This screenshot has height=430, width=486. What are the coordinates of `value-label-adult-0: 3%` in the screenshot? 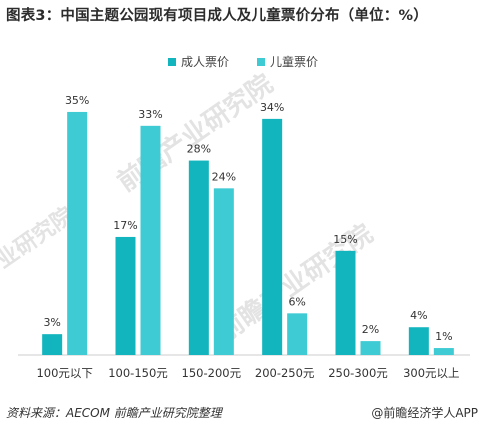 It's located at (51, 322).